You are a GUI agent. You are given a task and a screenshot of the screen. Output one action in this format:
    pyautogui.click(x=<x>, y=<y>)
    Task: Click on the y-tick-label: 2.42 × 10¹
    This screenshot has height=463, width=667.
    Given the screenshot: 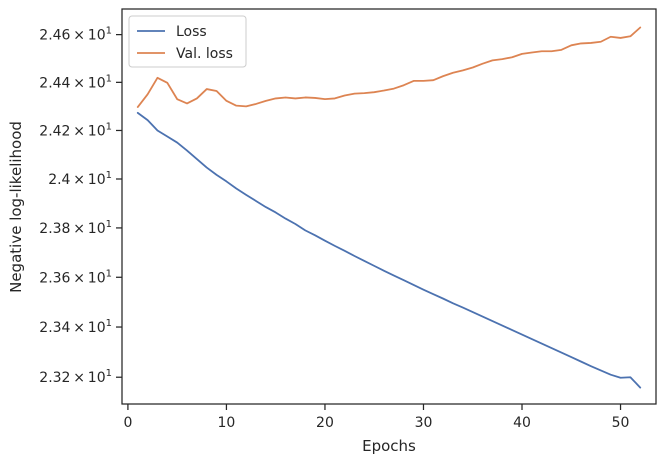 What is the action you would take?
    pyautogui.click(x=75, y=130)
    